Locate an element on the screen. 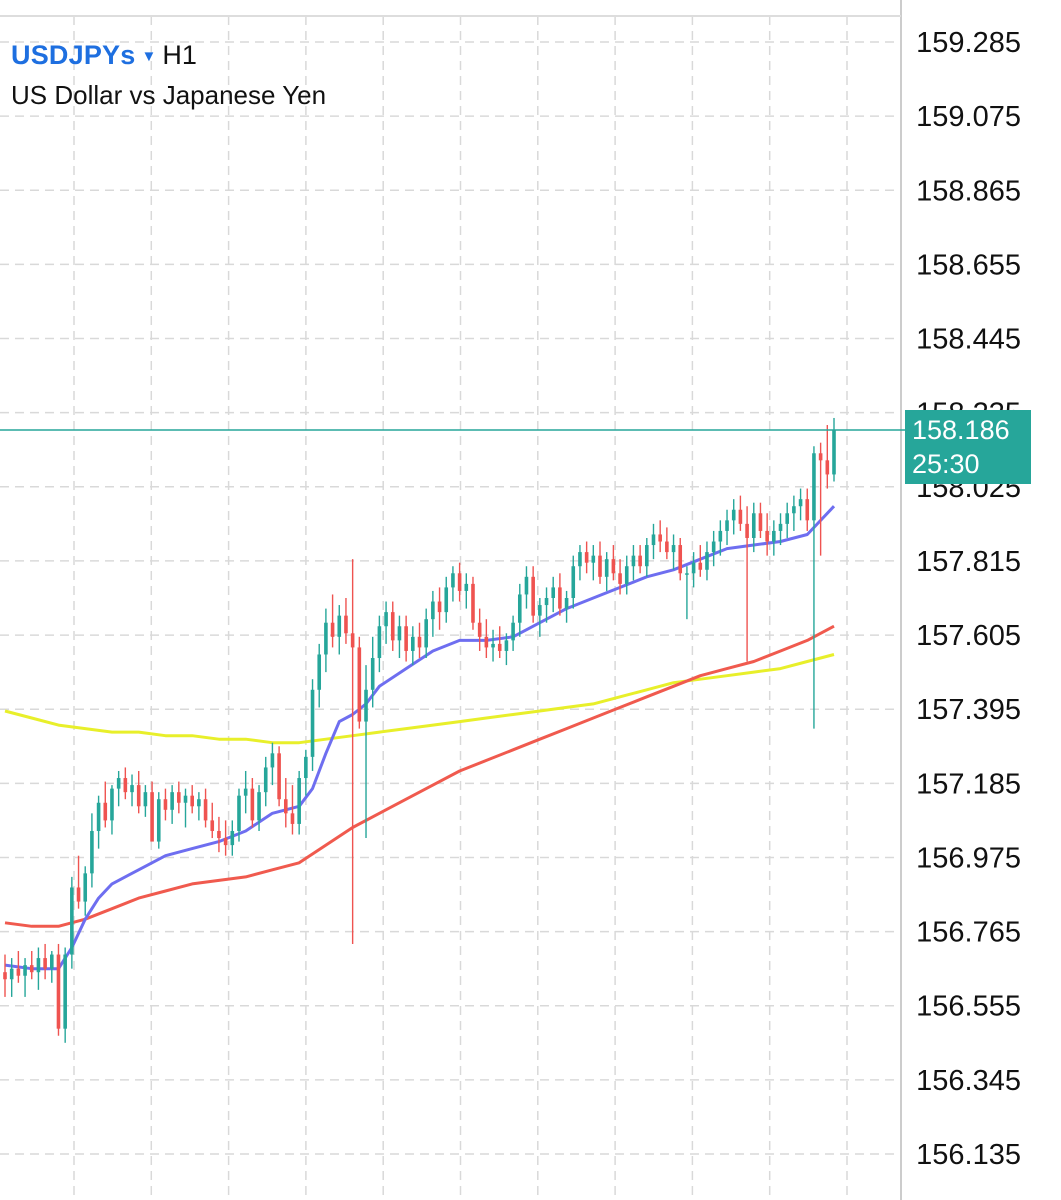 Image resolution: width=1061 pixels, height=1200 pixels. current-price-tag: 158.186 25:30 is located at coordinates (968, 447).